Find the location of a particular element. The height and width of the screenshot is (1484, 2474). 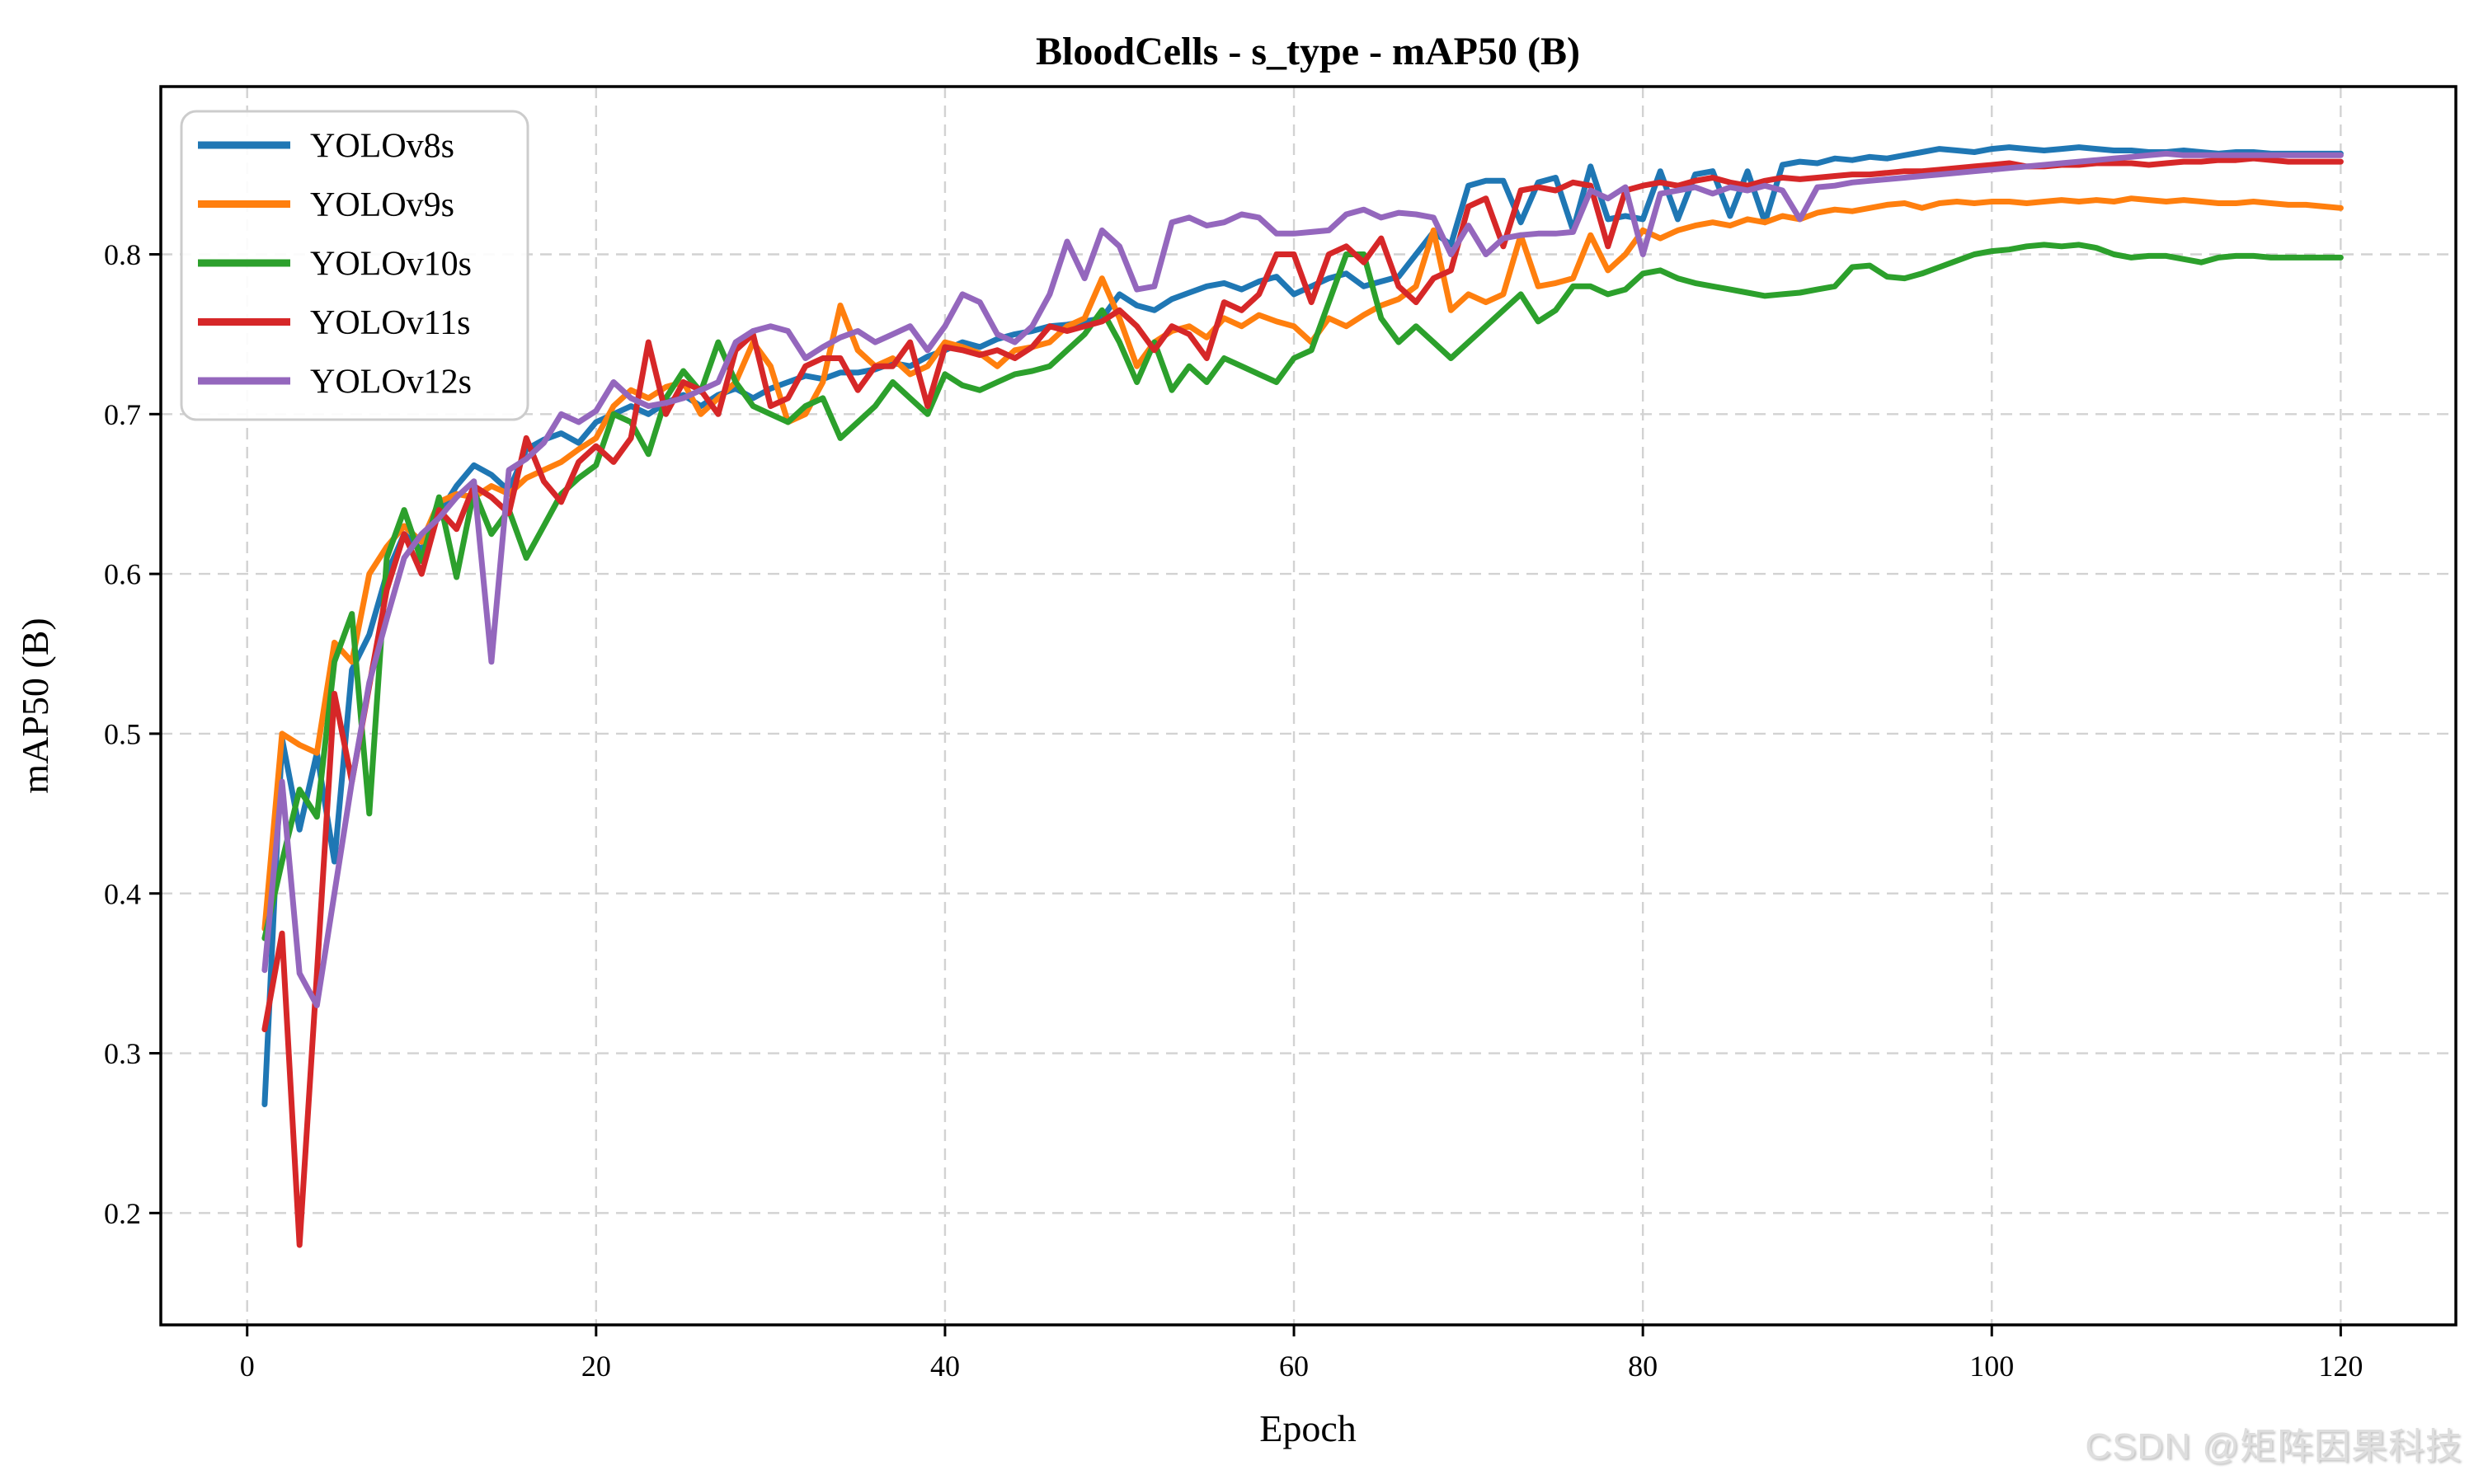

legend-item-YOLOv11s: YOLOv11s is located at coordinates (334, 323).